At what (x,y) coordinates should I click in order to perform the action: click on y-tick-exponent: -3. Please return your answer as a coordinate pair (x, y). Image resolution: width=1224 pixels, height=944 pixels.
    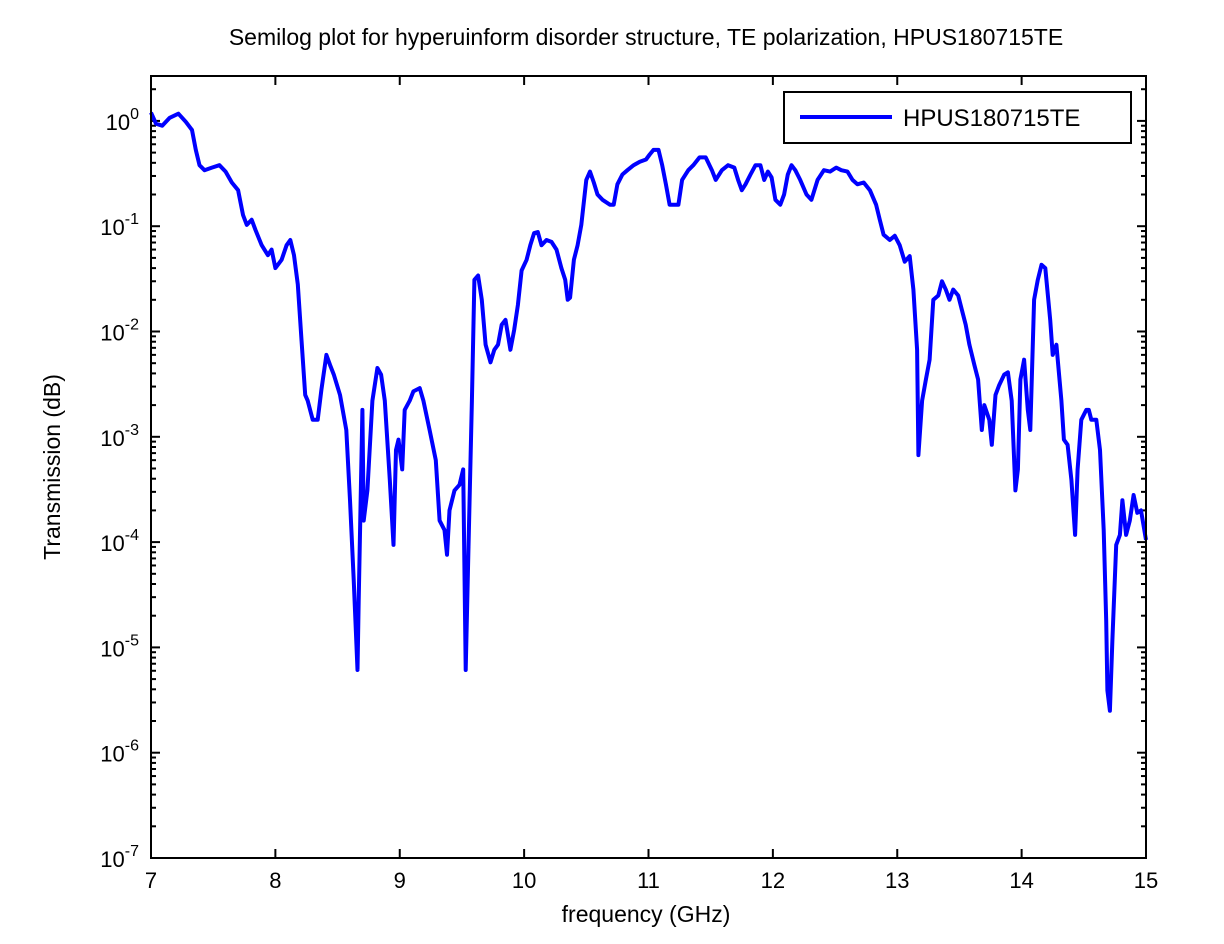
    Looking at the image, I should click on (132, 430).